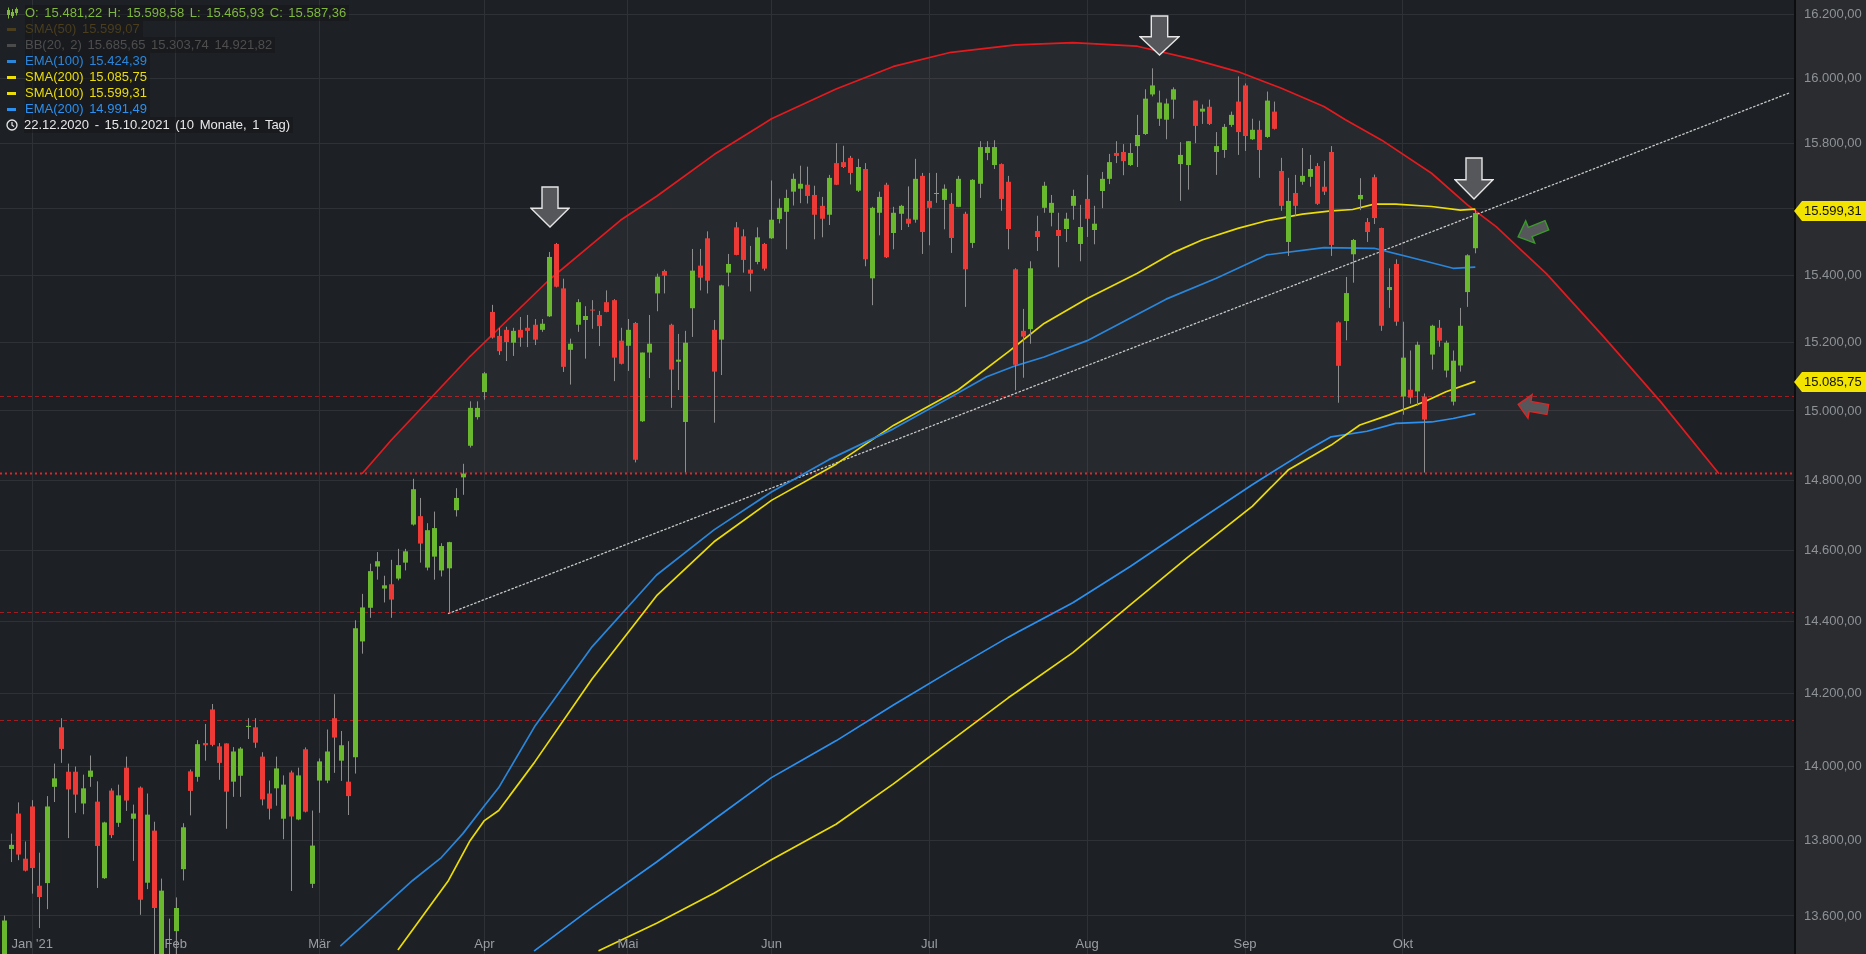  Describe the element at coordinates (159, 125) in the screenshot. I see `text: 22.12.2020 - 15.10.2021 (10 Monate, 1 Tag)` at that location.